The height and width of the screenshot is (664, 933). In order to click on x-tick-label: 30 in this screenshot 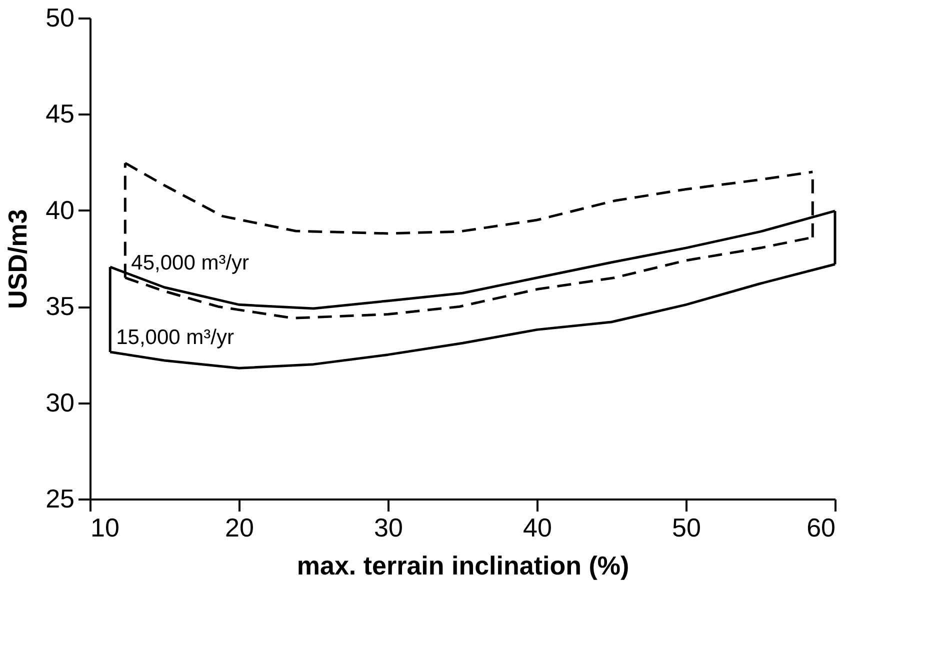, I will do `click(388, 527)`.